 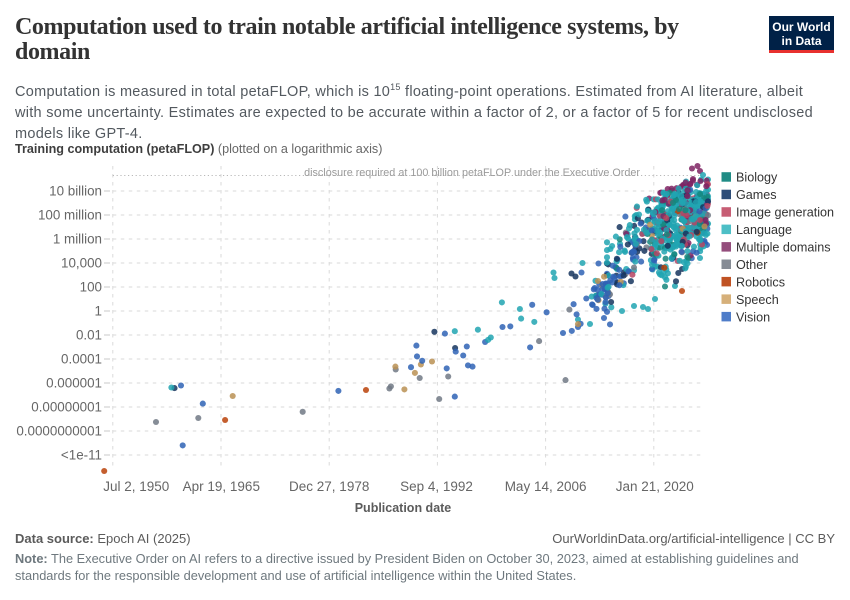 I want to click on svg-text: Dec 27, 1978, so click(x=329, y=486).